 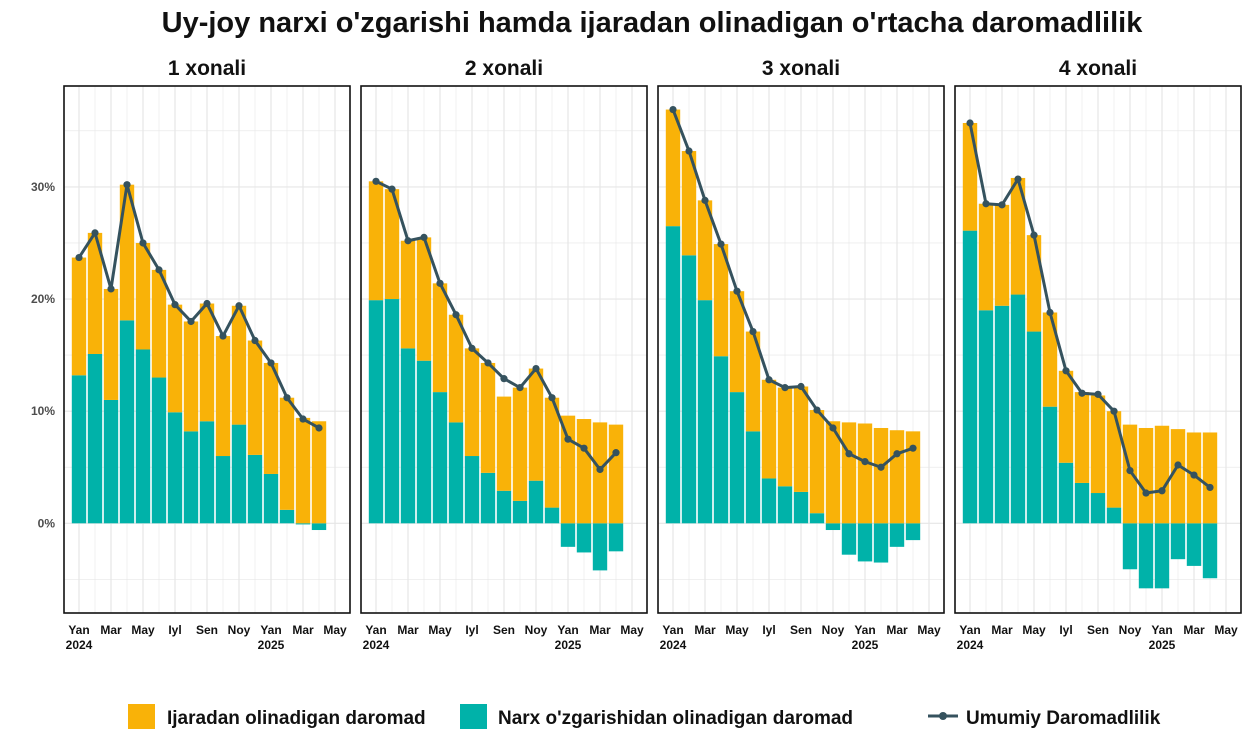 What do you see at coordinates (43, 411) in the screenshot?
I see `y-tick-label: 10%` at bounding box center [43, 411].